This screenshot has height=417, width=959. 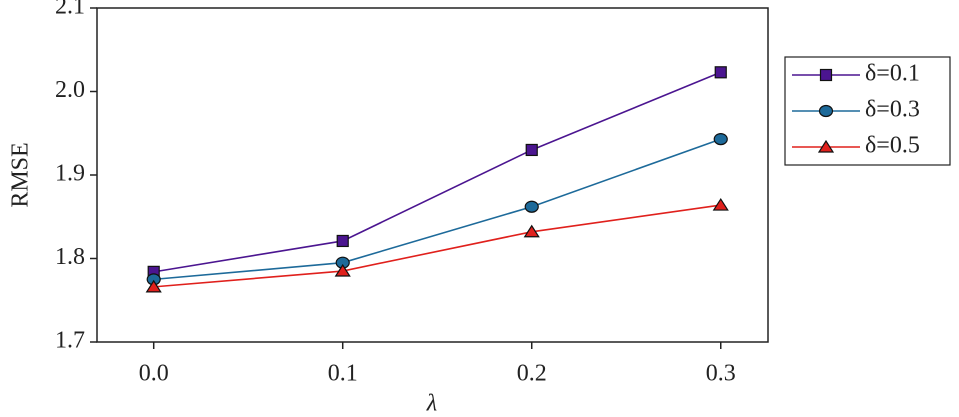 What do you see at coordinates (892, 146) in the screenshot?
I see `legend-label: δ=0.5` at bounding box center [892, 146].